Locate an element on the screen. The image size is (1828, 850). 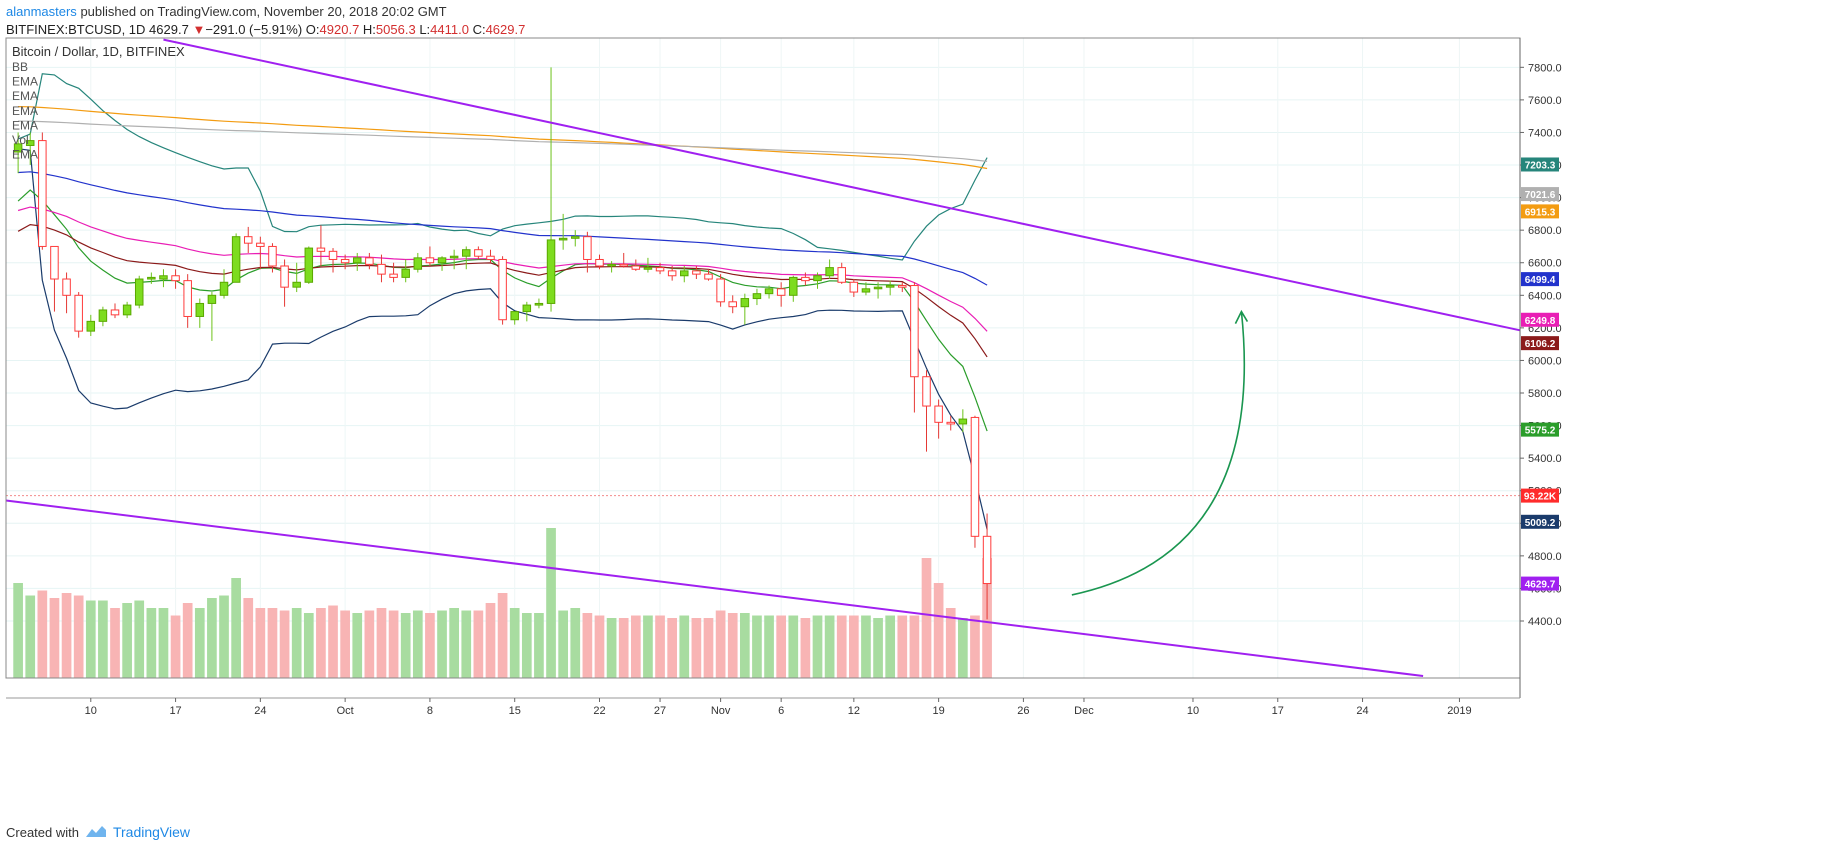
x-tick-label: 24 is located at coordinates (1362, 711).